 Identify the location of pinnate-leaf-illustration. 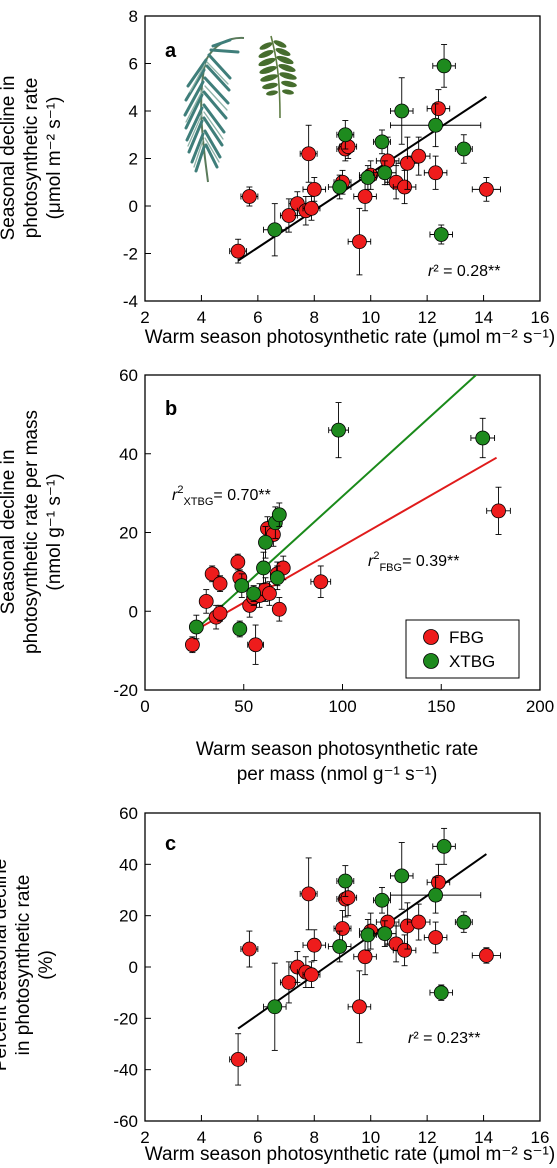
(277, 77).